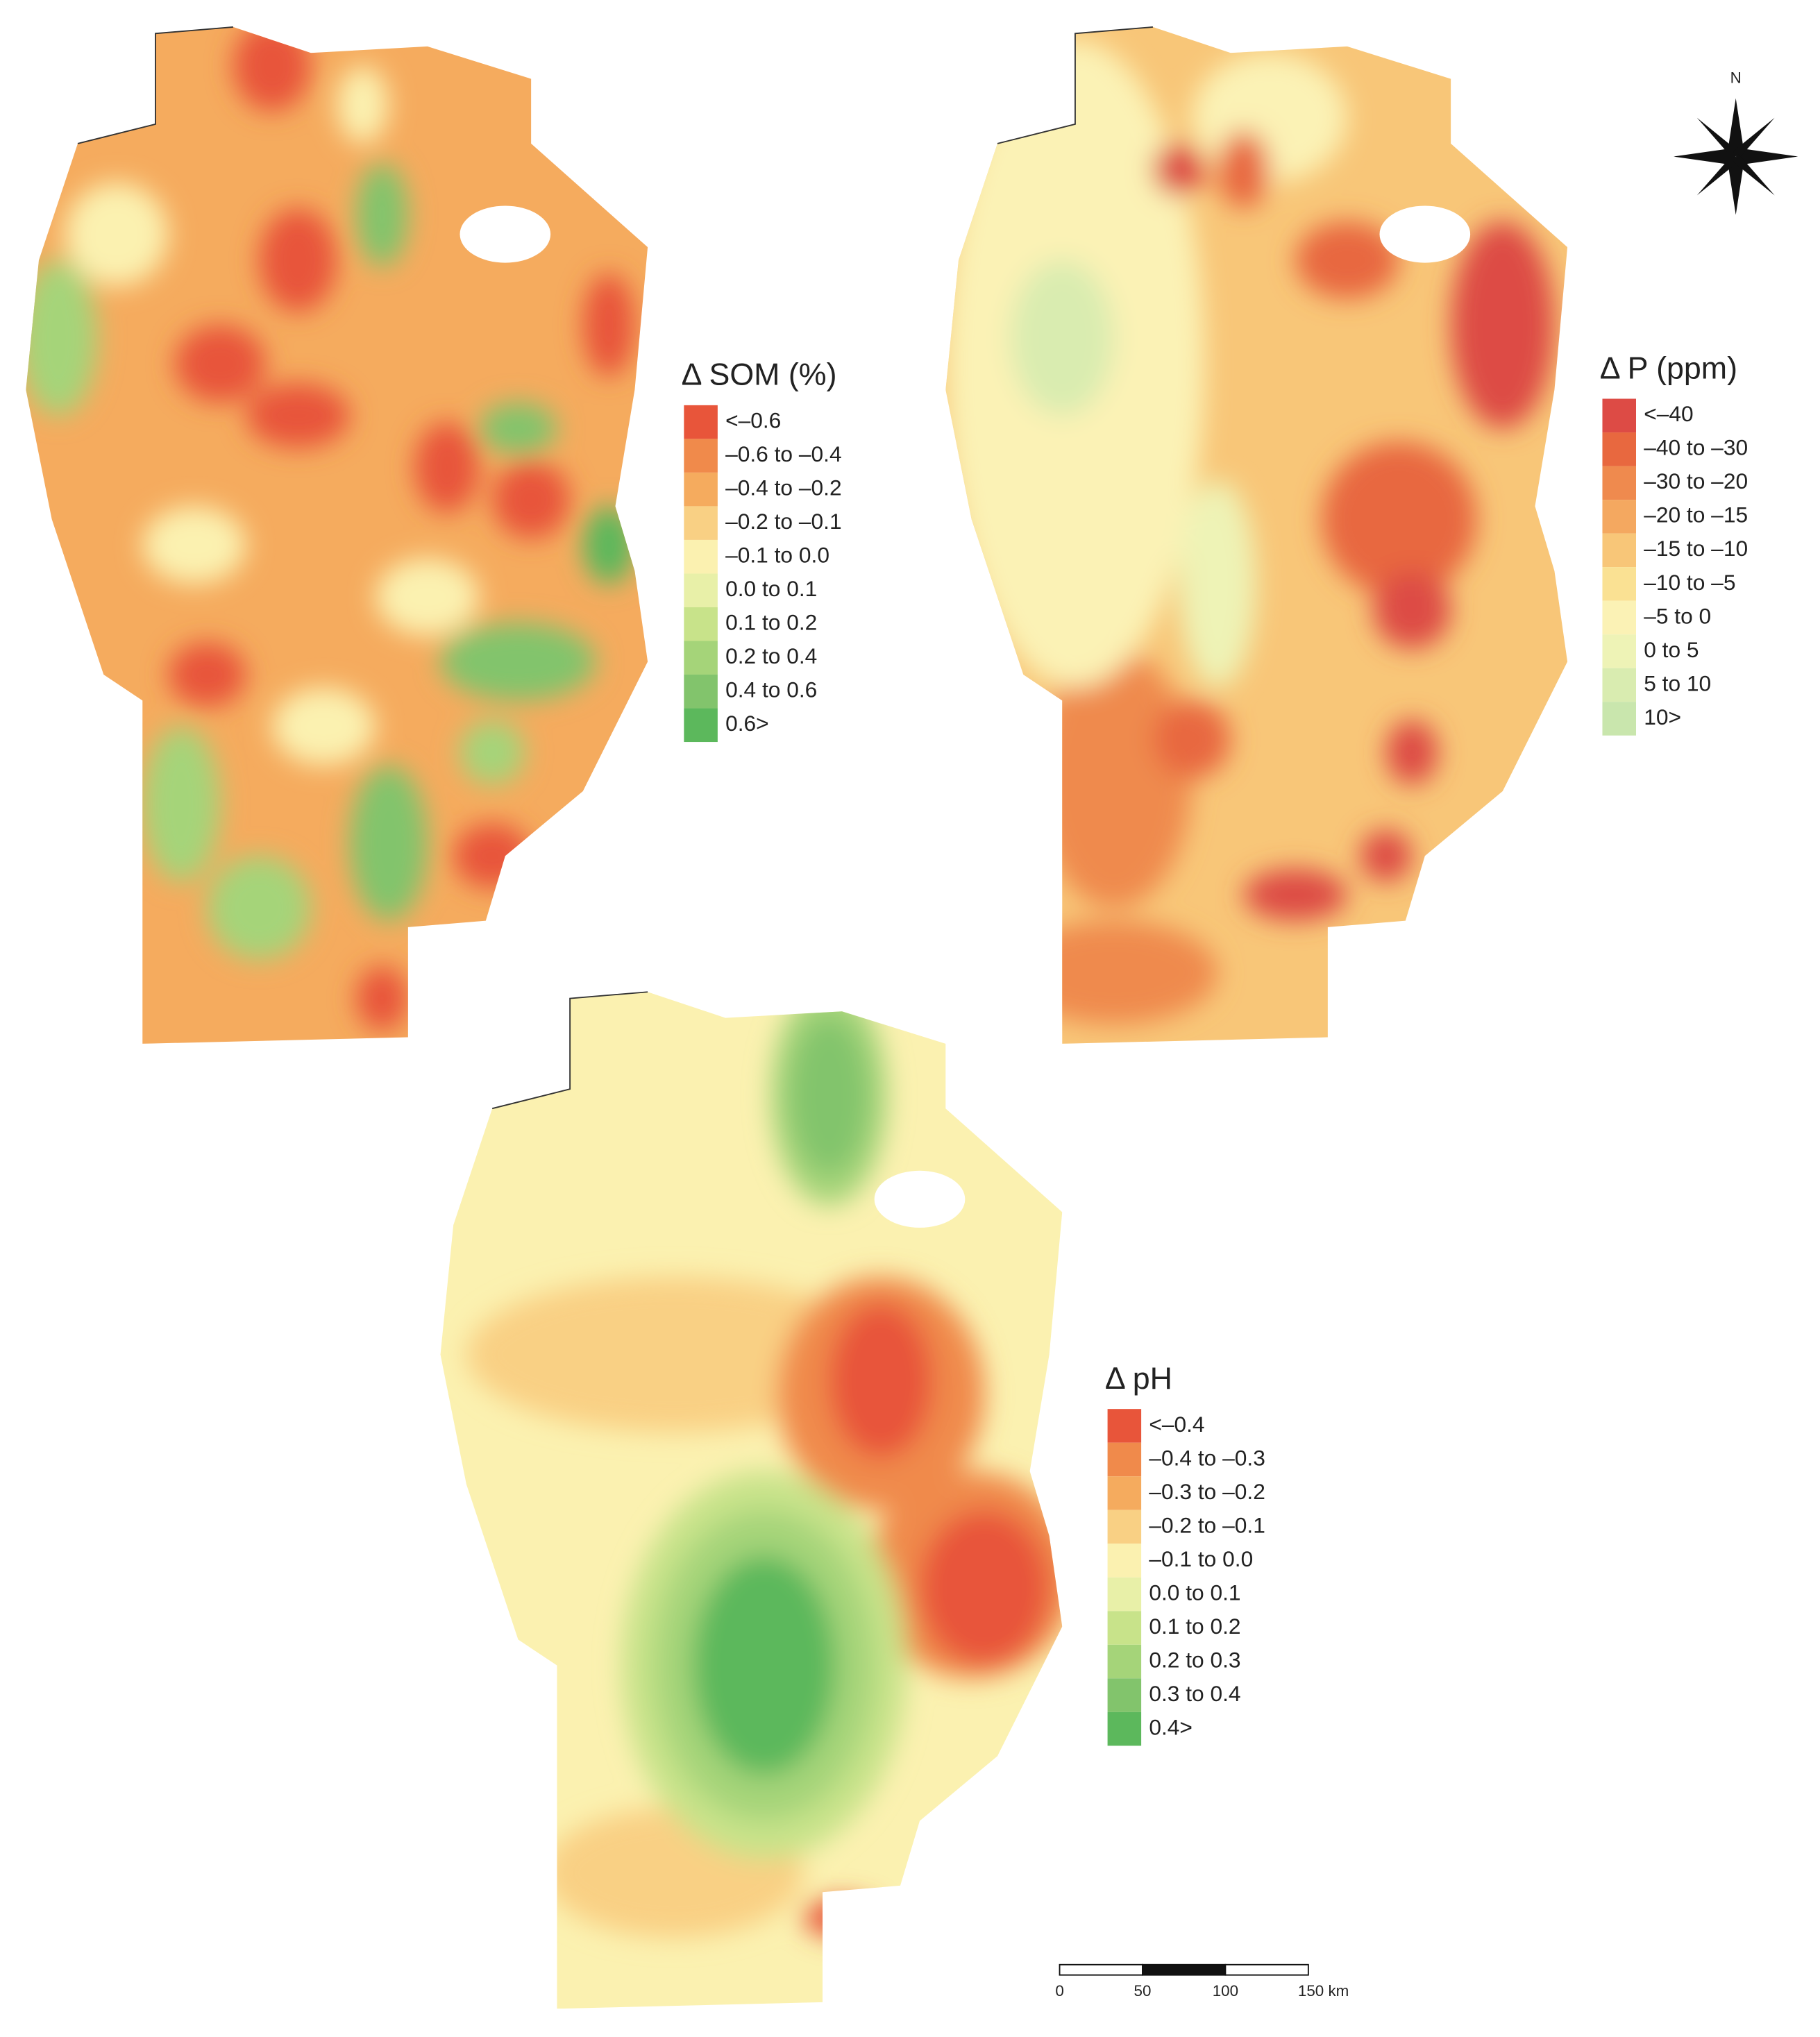 The height and width of the screenshot is (2037, 1820). What do you see at coordinates (1668, 413) in the screenshot?
I see `legend-label: <–40` at bounding box center [1668, 413].